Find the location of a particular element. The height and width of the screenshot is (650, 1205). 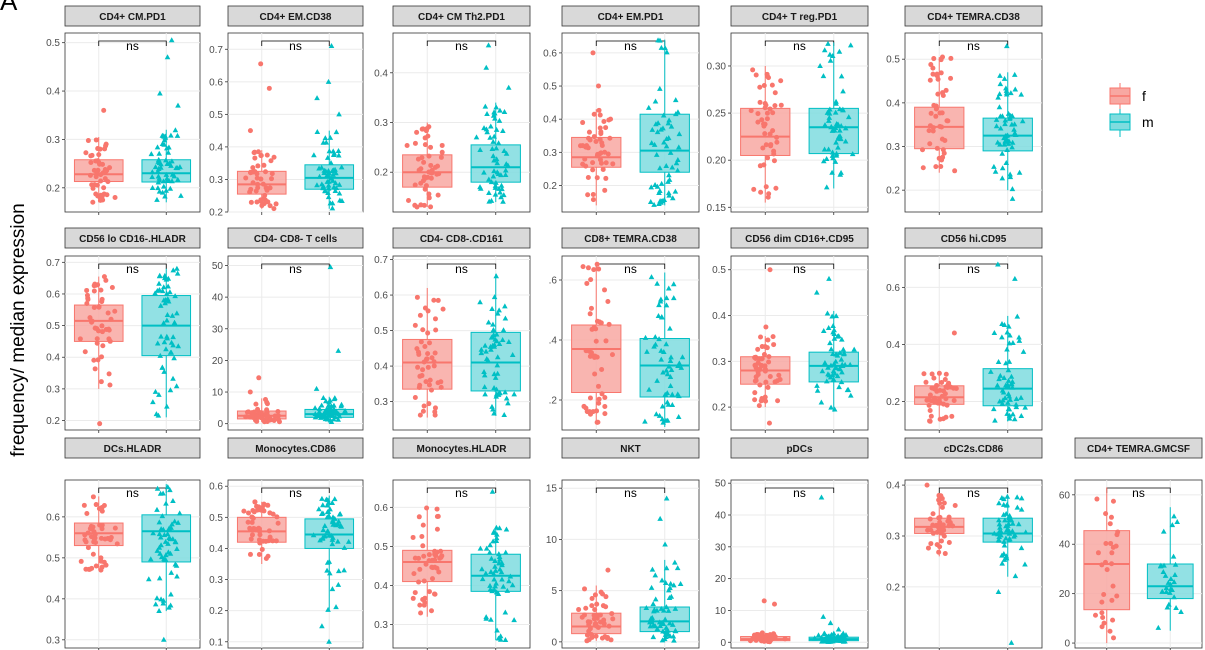

panel-5: CD4+ T reg.PD10.150.200.250.30ns is located at coordinates (787, 110).